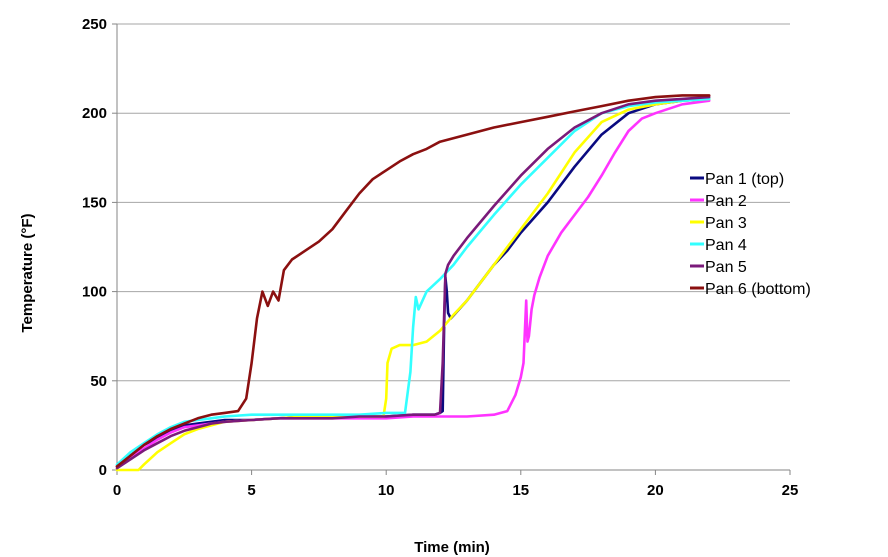  I want to click on legend-label-pan-1: Pan 1 (top), so click(744, 179).